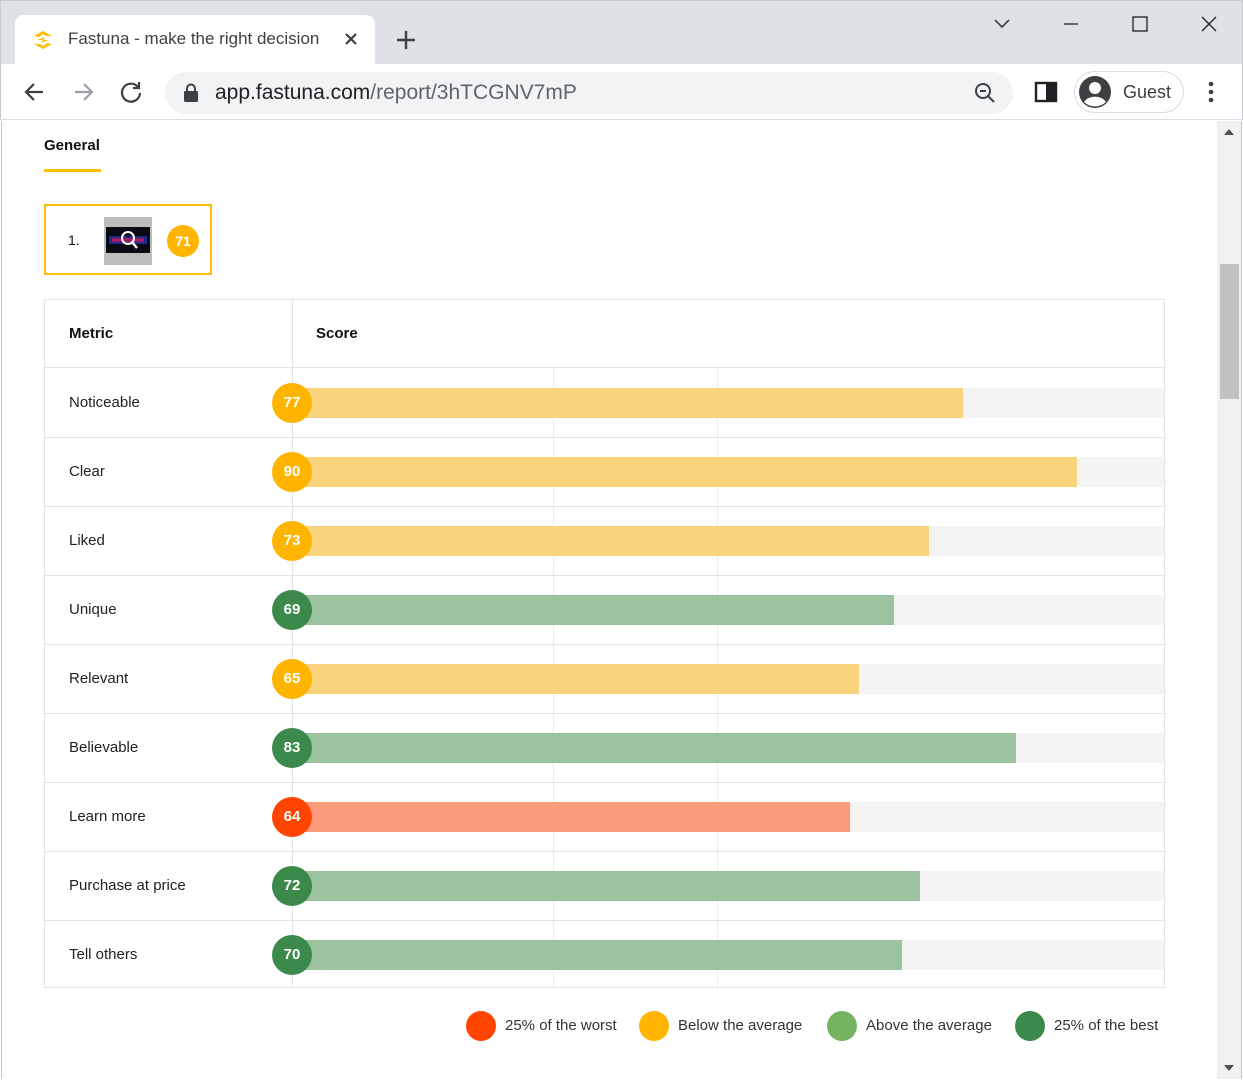 The image size is (1243, 1080). I want to click on side-panel-icon, so click(1046, 92).